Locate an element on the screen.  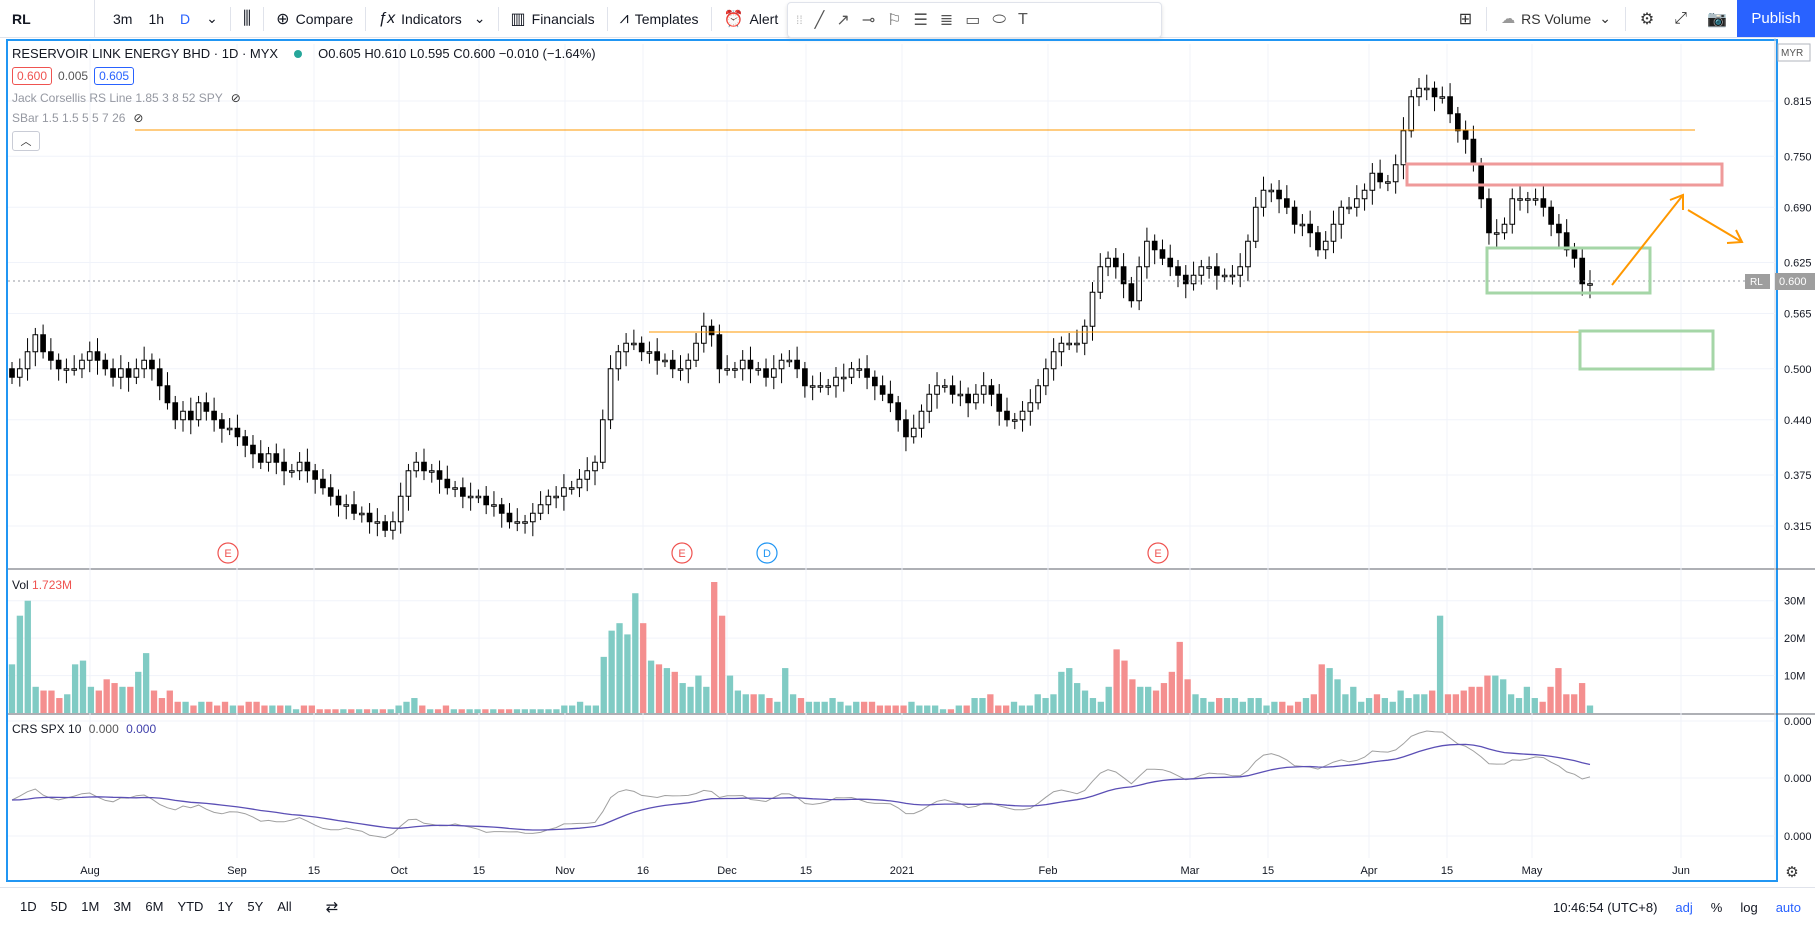
indicator-rs-line: Jack Corsellis RS Line 1.85 3 8 52 SPY ⊘ is located at coordinates (304, 98).